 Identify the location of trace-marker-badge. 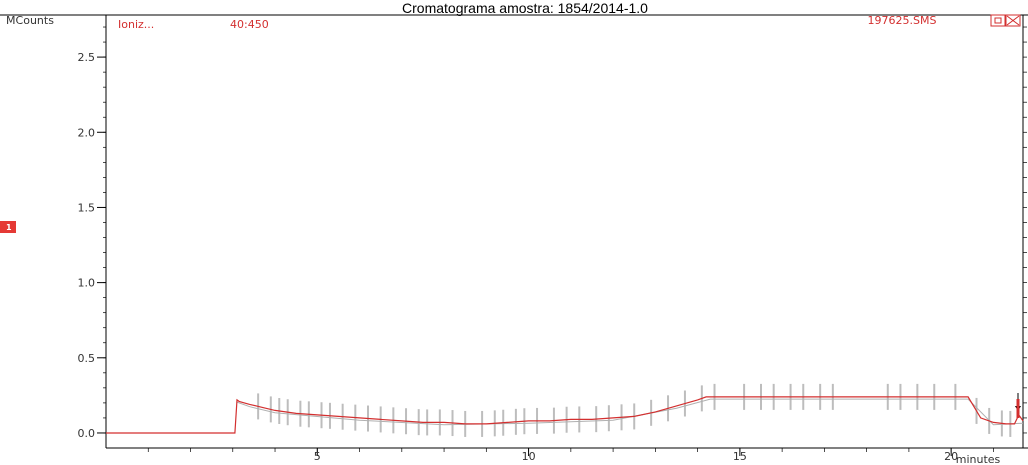
(8, 227).